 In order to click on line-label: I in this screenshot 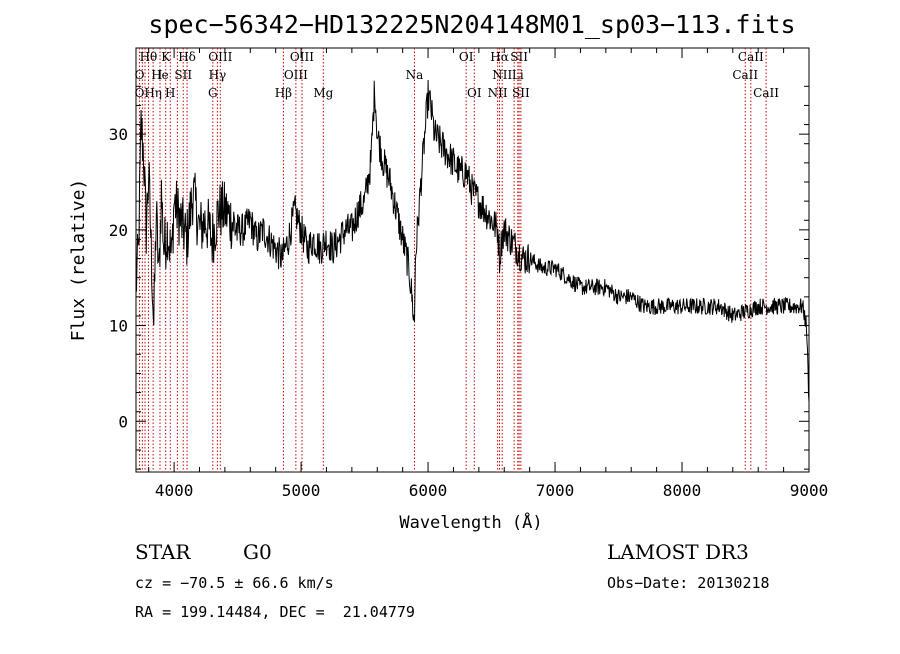, I will do `click(160, 75)`.